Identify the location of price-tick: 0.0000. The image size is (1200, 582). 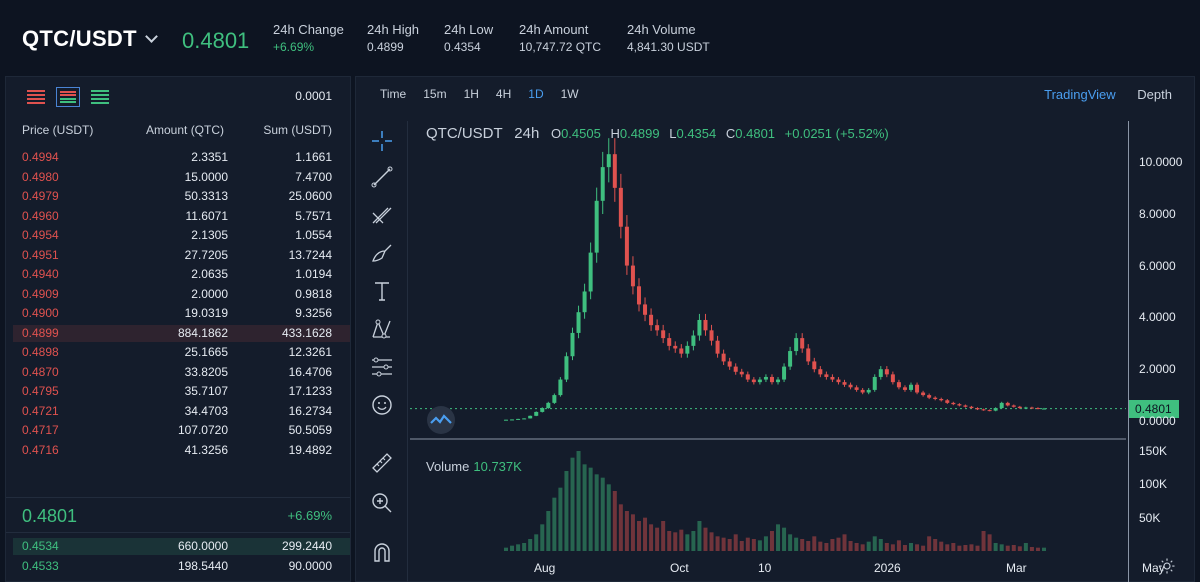
(1157, 421).